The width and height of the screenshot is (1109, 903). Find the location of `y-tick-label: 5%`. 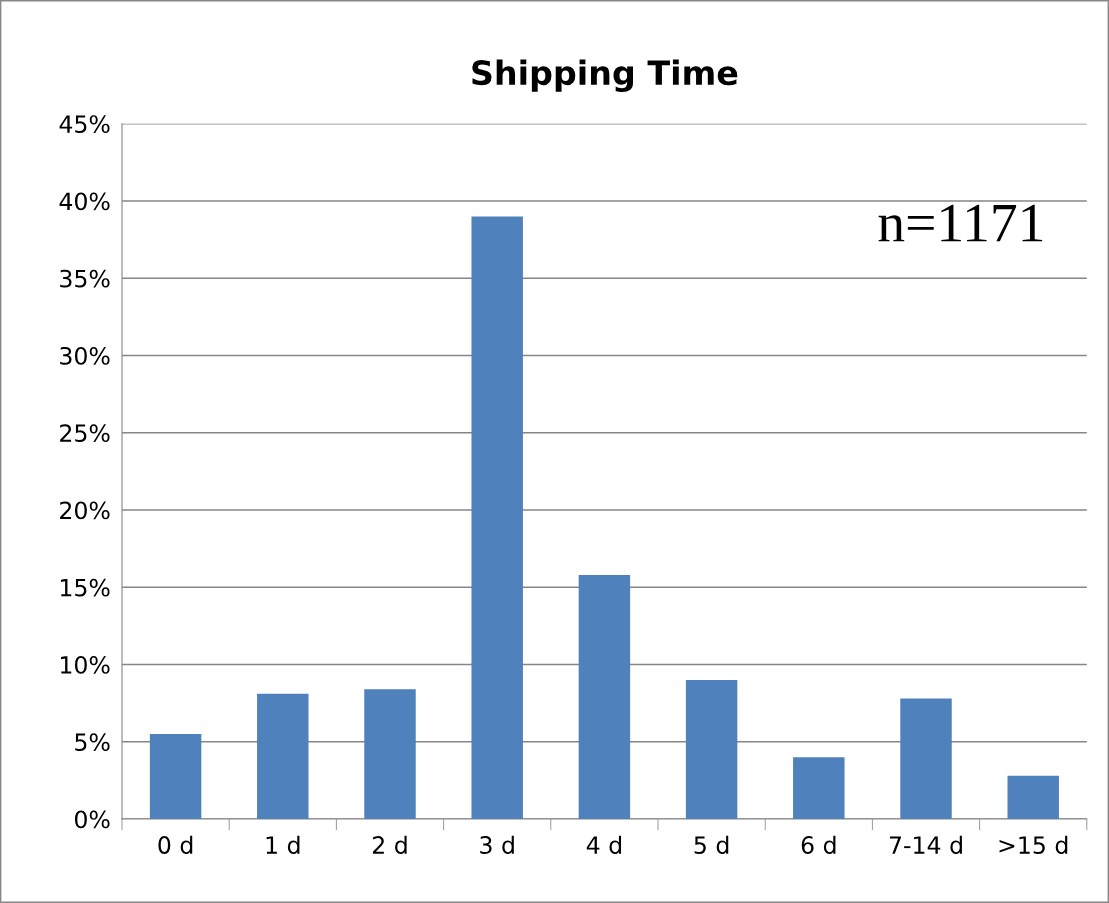

y-tick-label: 5% is located at coordinates (92, 742).